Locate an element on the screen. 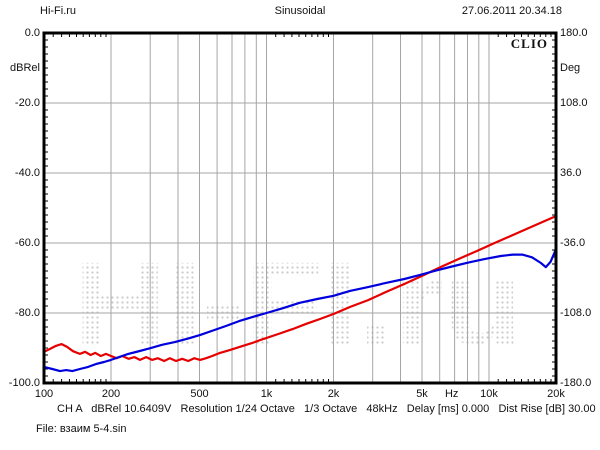 This screenshot has height=450, width=600. y-left-tick-0: 0.0 is located at coordinates (32, 33).